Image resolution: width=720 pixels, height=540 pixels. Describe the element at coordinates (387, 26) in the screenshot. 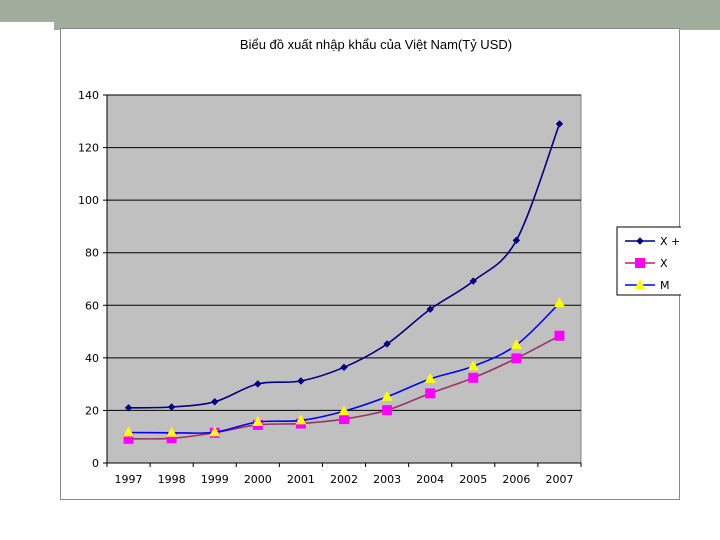

I see `slide-header-accent` at that location.